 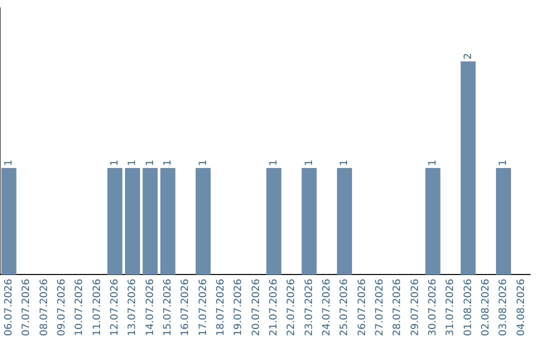 What do you see at coordinates (114, 307) in the screenshot?
I see `x-tick-label: 12.07.2026` at bounding box center [114, 307].